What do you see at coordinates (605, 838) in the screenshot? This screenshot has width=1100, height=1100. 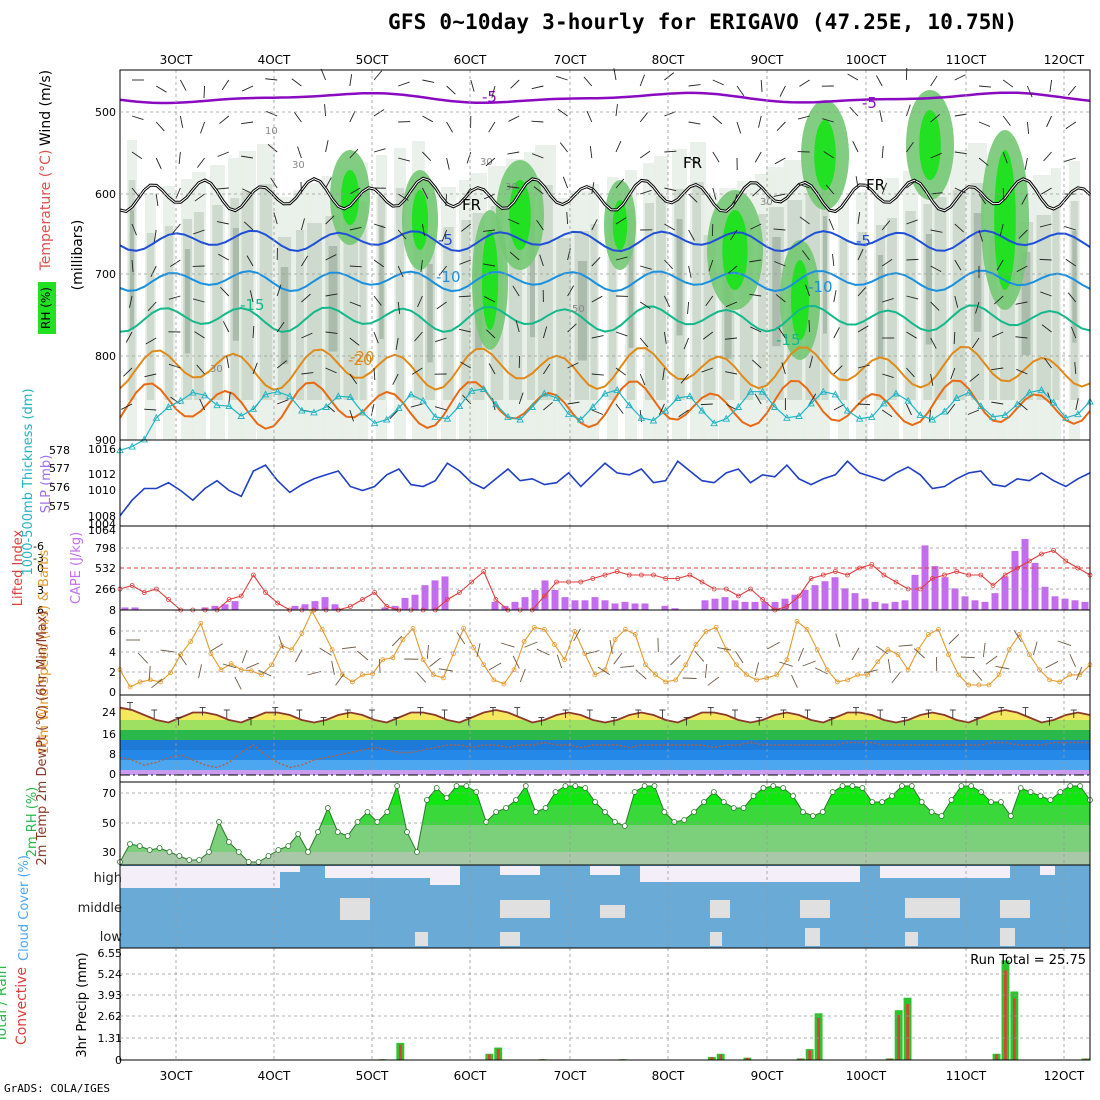 I see `rh-area-band` at bounding box center [605, 838].